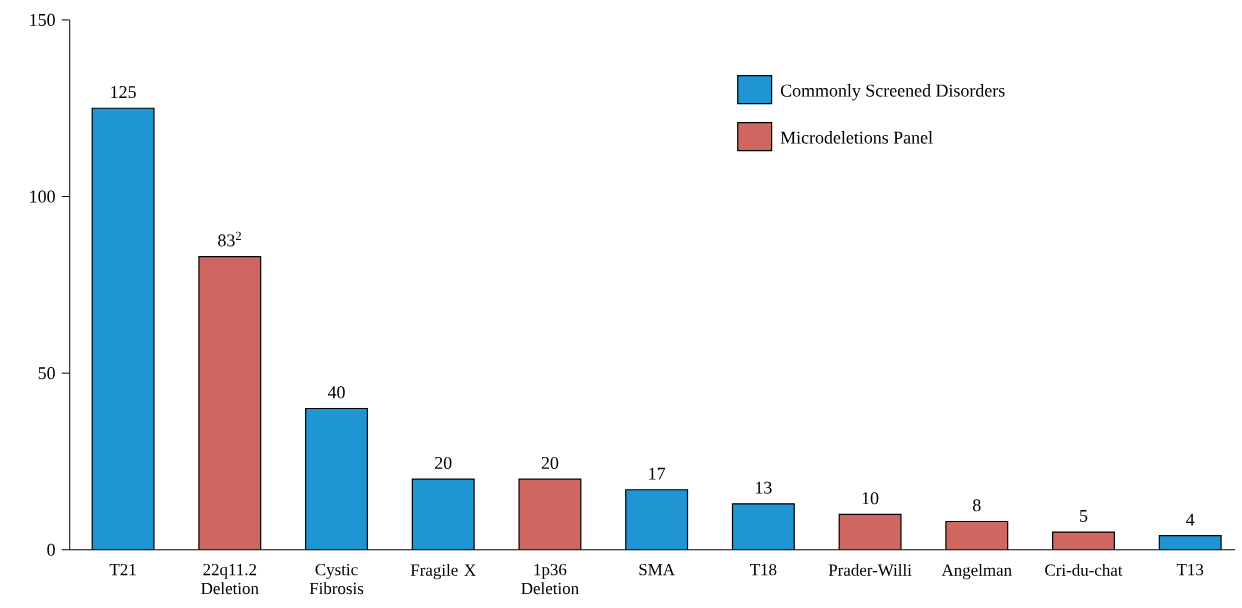 The height and width of the screenshot is (608, 1242). Describe the element at coordinates (230, 579) in the screenshot. I see `x-tick-label: 22q11.2 Deletion` at that location.